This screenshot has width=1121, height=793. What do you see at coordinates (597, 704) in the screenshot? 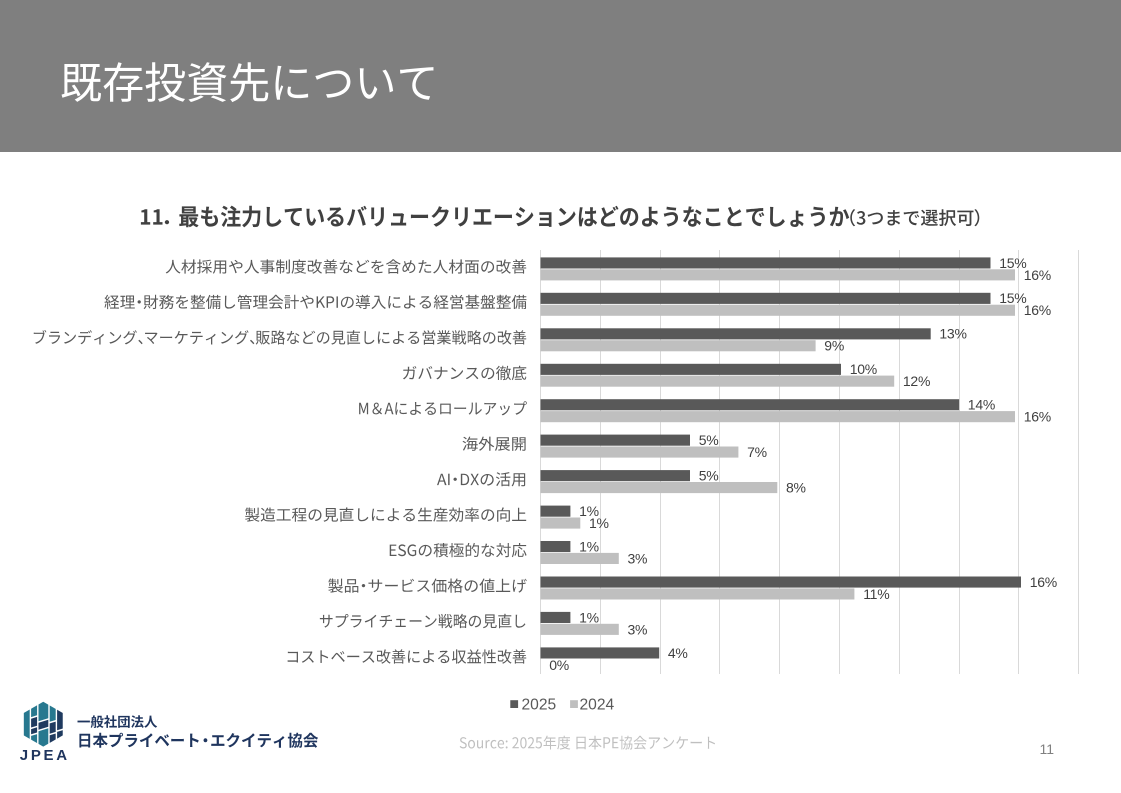
I see `svg-text: 2024` at bounding box center [597, 704].